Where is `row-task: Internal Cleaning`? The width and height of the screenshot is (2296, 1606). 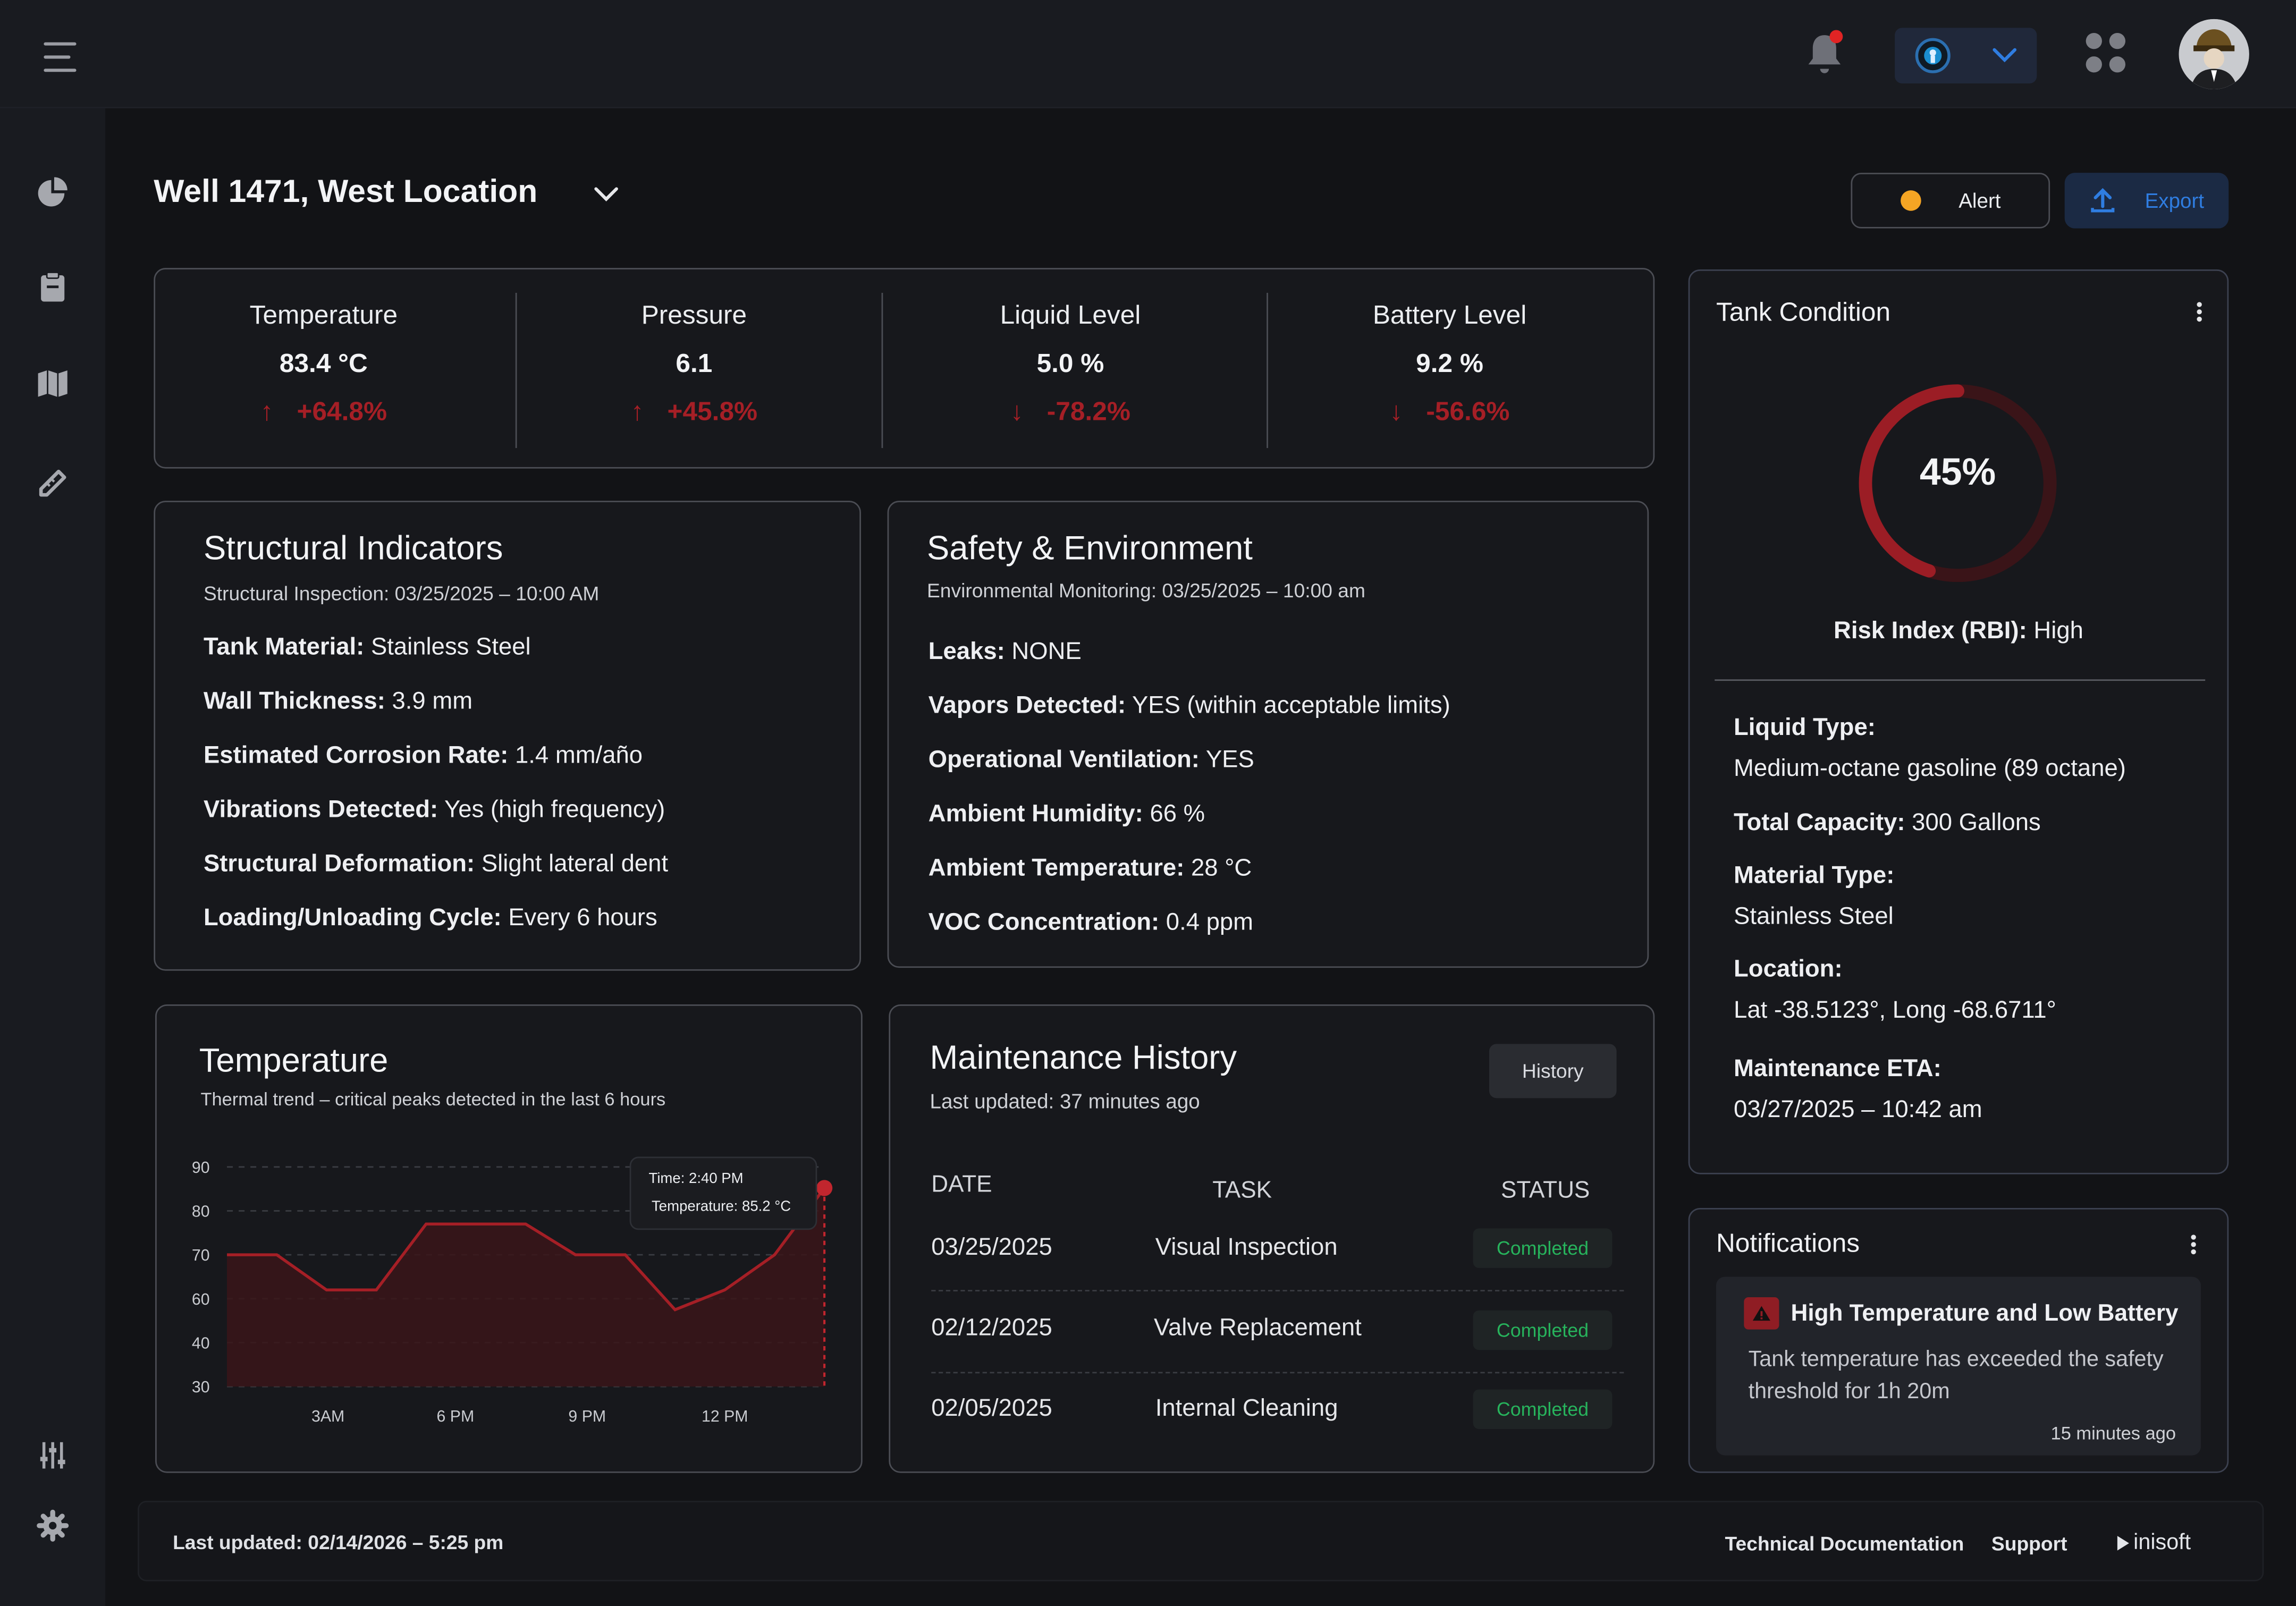 row-task: Internal Cleaning is located at coordinates (1246, 1408).